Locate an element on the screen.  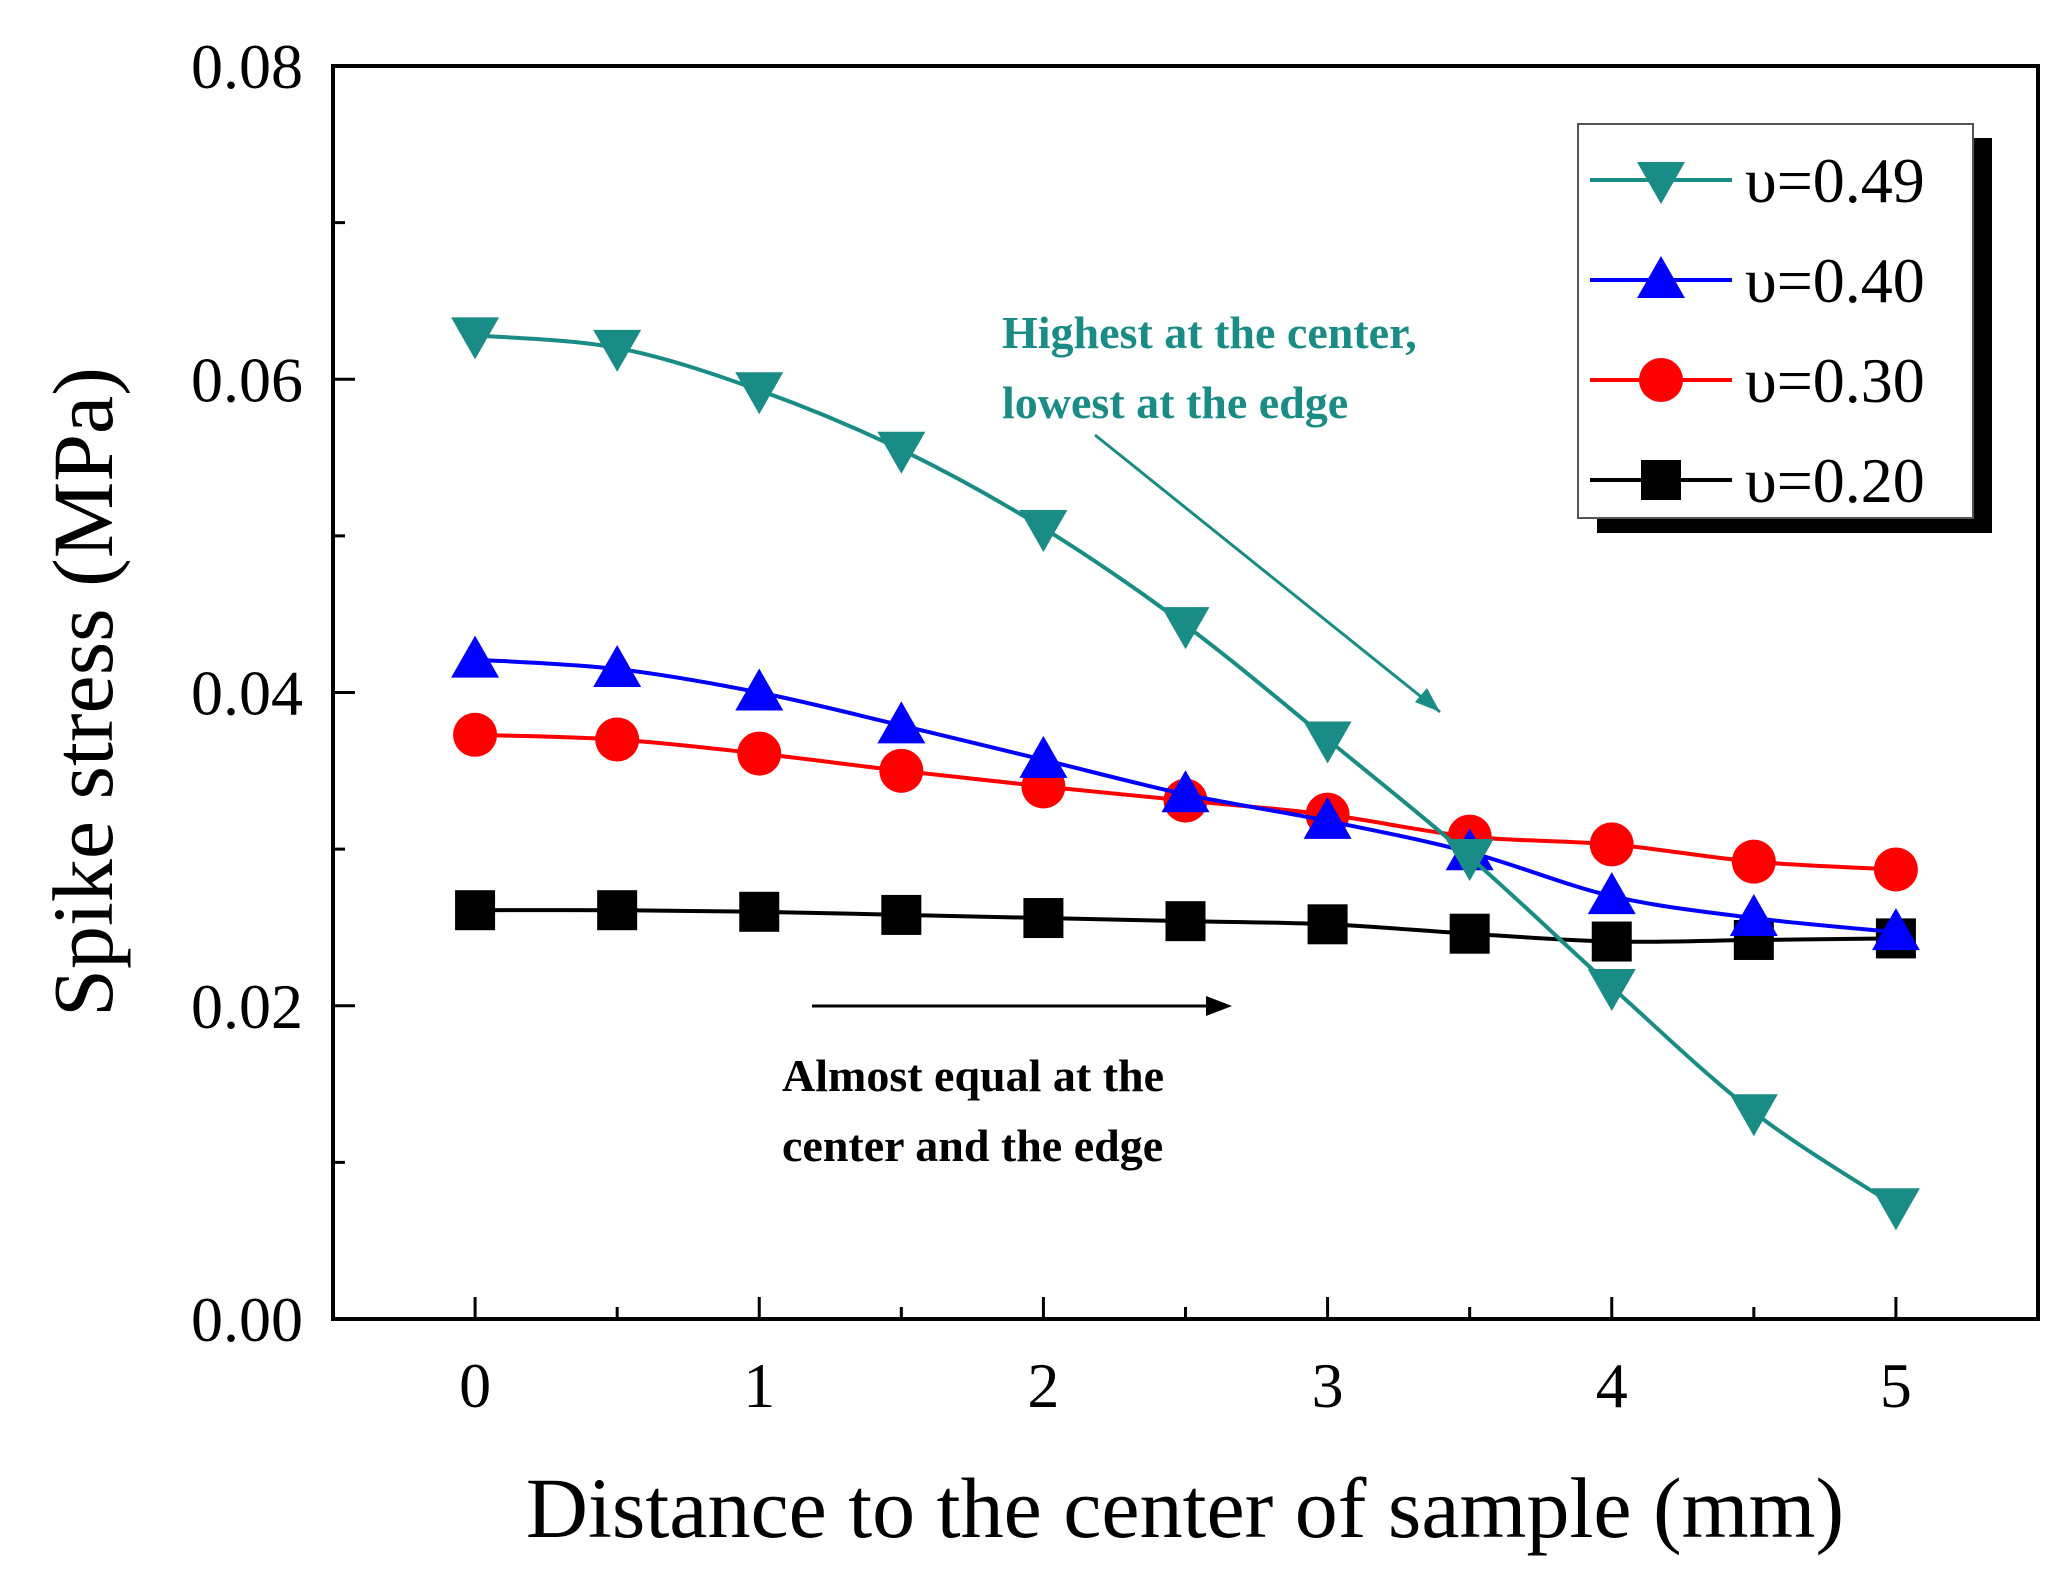
legend-box is located at coordinates (1775, 321).